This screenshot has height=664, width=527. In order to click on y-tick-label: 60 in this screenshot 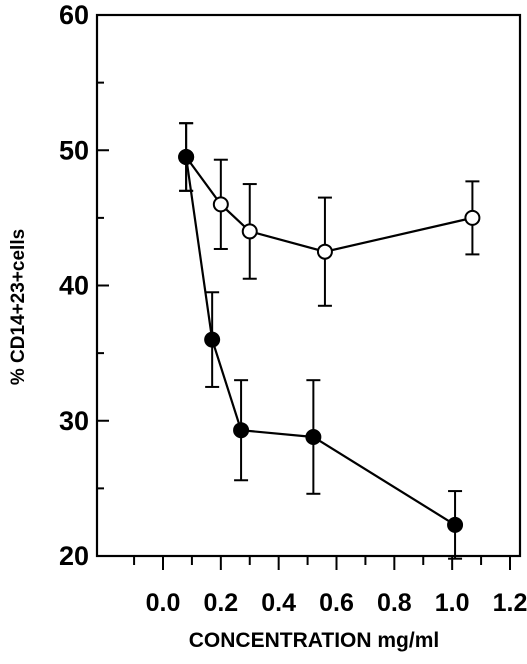, I will do `click(74, 15)`.